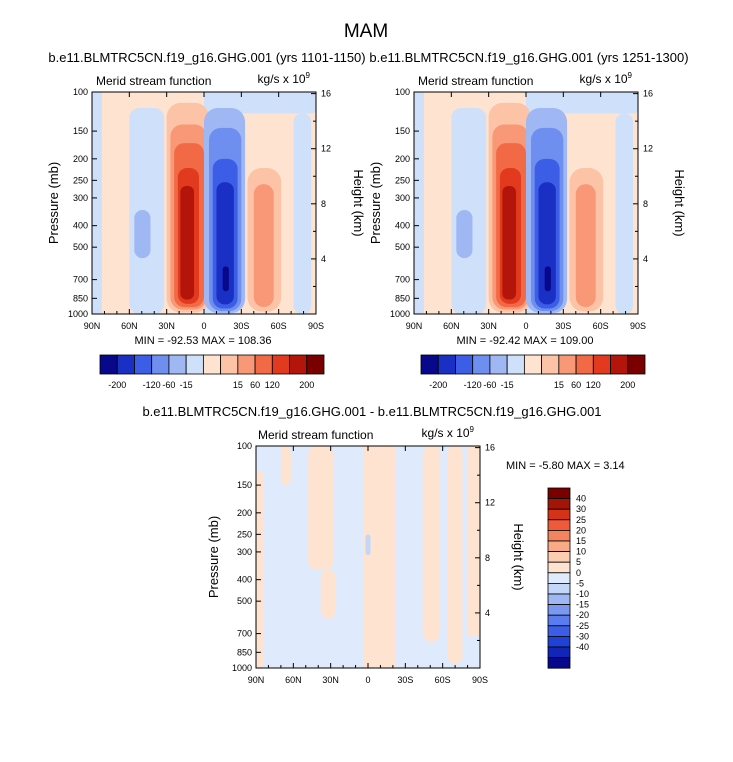 The image size is (733, 762). Describe the element at coordinates (507, 385) in the screenshot. I see `colorbar-label: -15` at that location.